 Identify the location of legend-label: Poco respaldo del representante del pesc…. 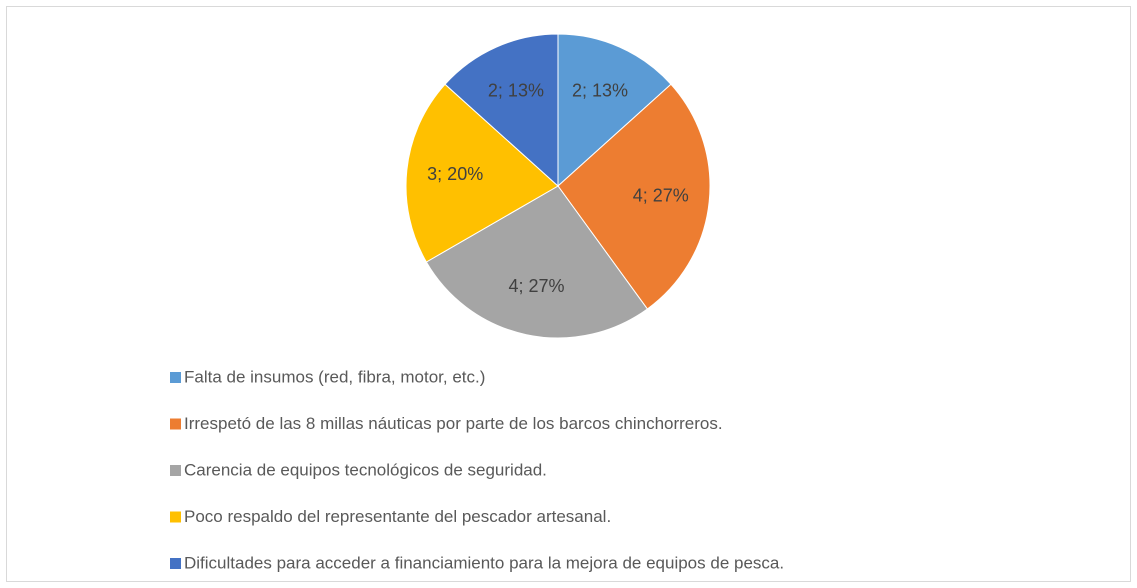
(397, 516).